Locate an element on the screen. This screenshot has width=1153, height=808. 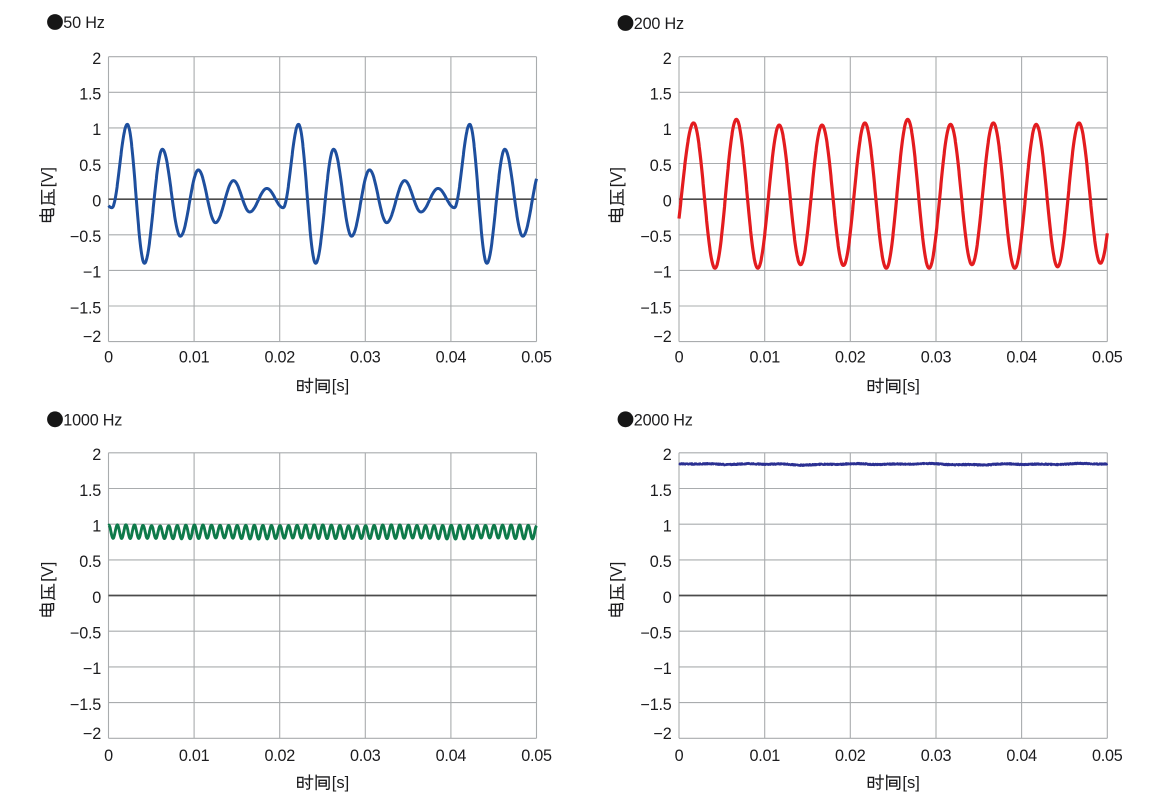
svg-text: 2000 Hz is located at coordinates (663, 420).